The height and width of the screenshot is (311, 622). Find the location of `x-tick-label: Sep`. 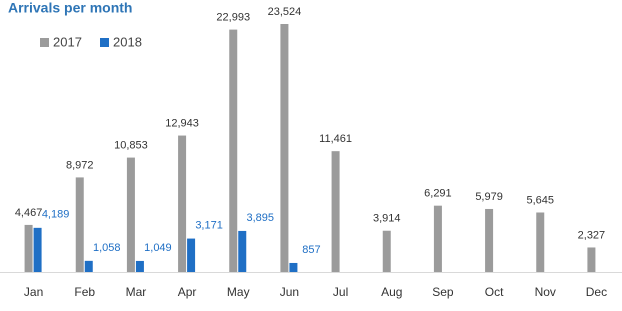

x-tick-label: Sep is located at coordinates (443, 292).